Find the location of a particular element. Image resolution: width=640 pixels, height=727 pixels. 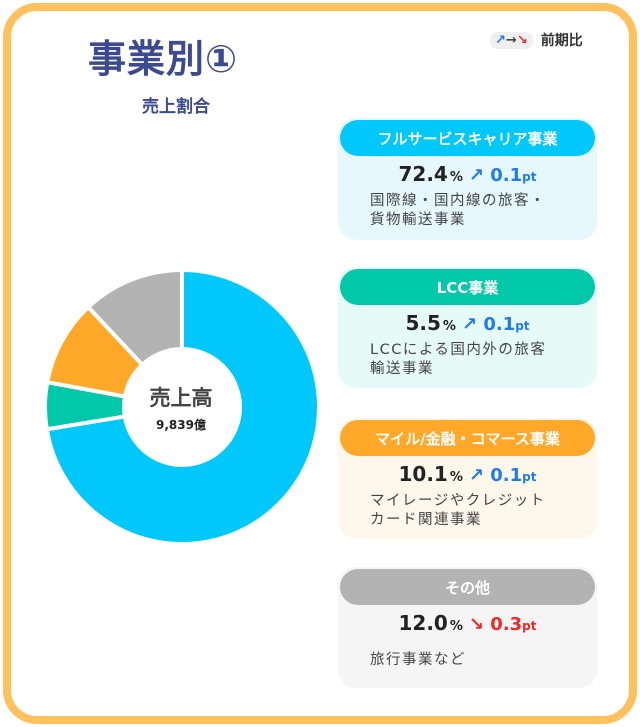

segment-stat: 72.4% ↗ 0.1pt is located at coordinates (467, 174).